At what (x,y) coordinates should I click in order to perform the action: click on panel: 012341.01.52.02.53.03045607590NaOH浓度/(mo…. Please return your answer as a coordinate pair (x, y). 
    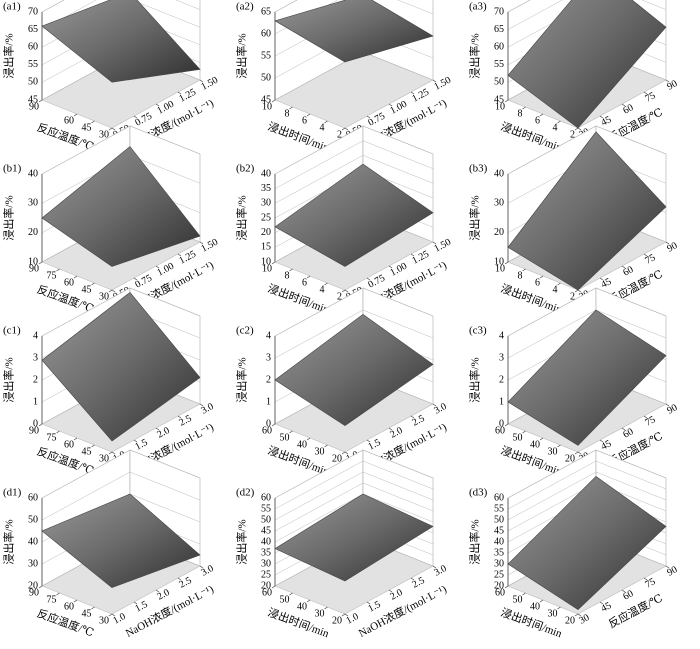
    Looking at the image, I should click on (109, 382).